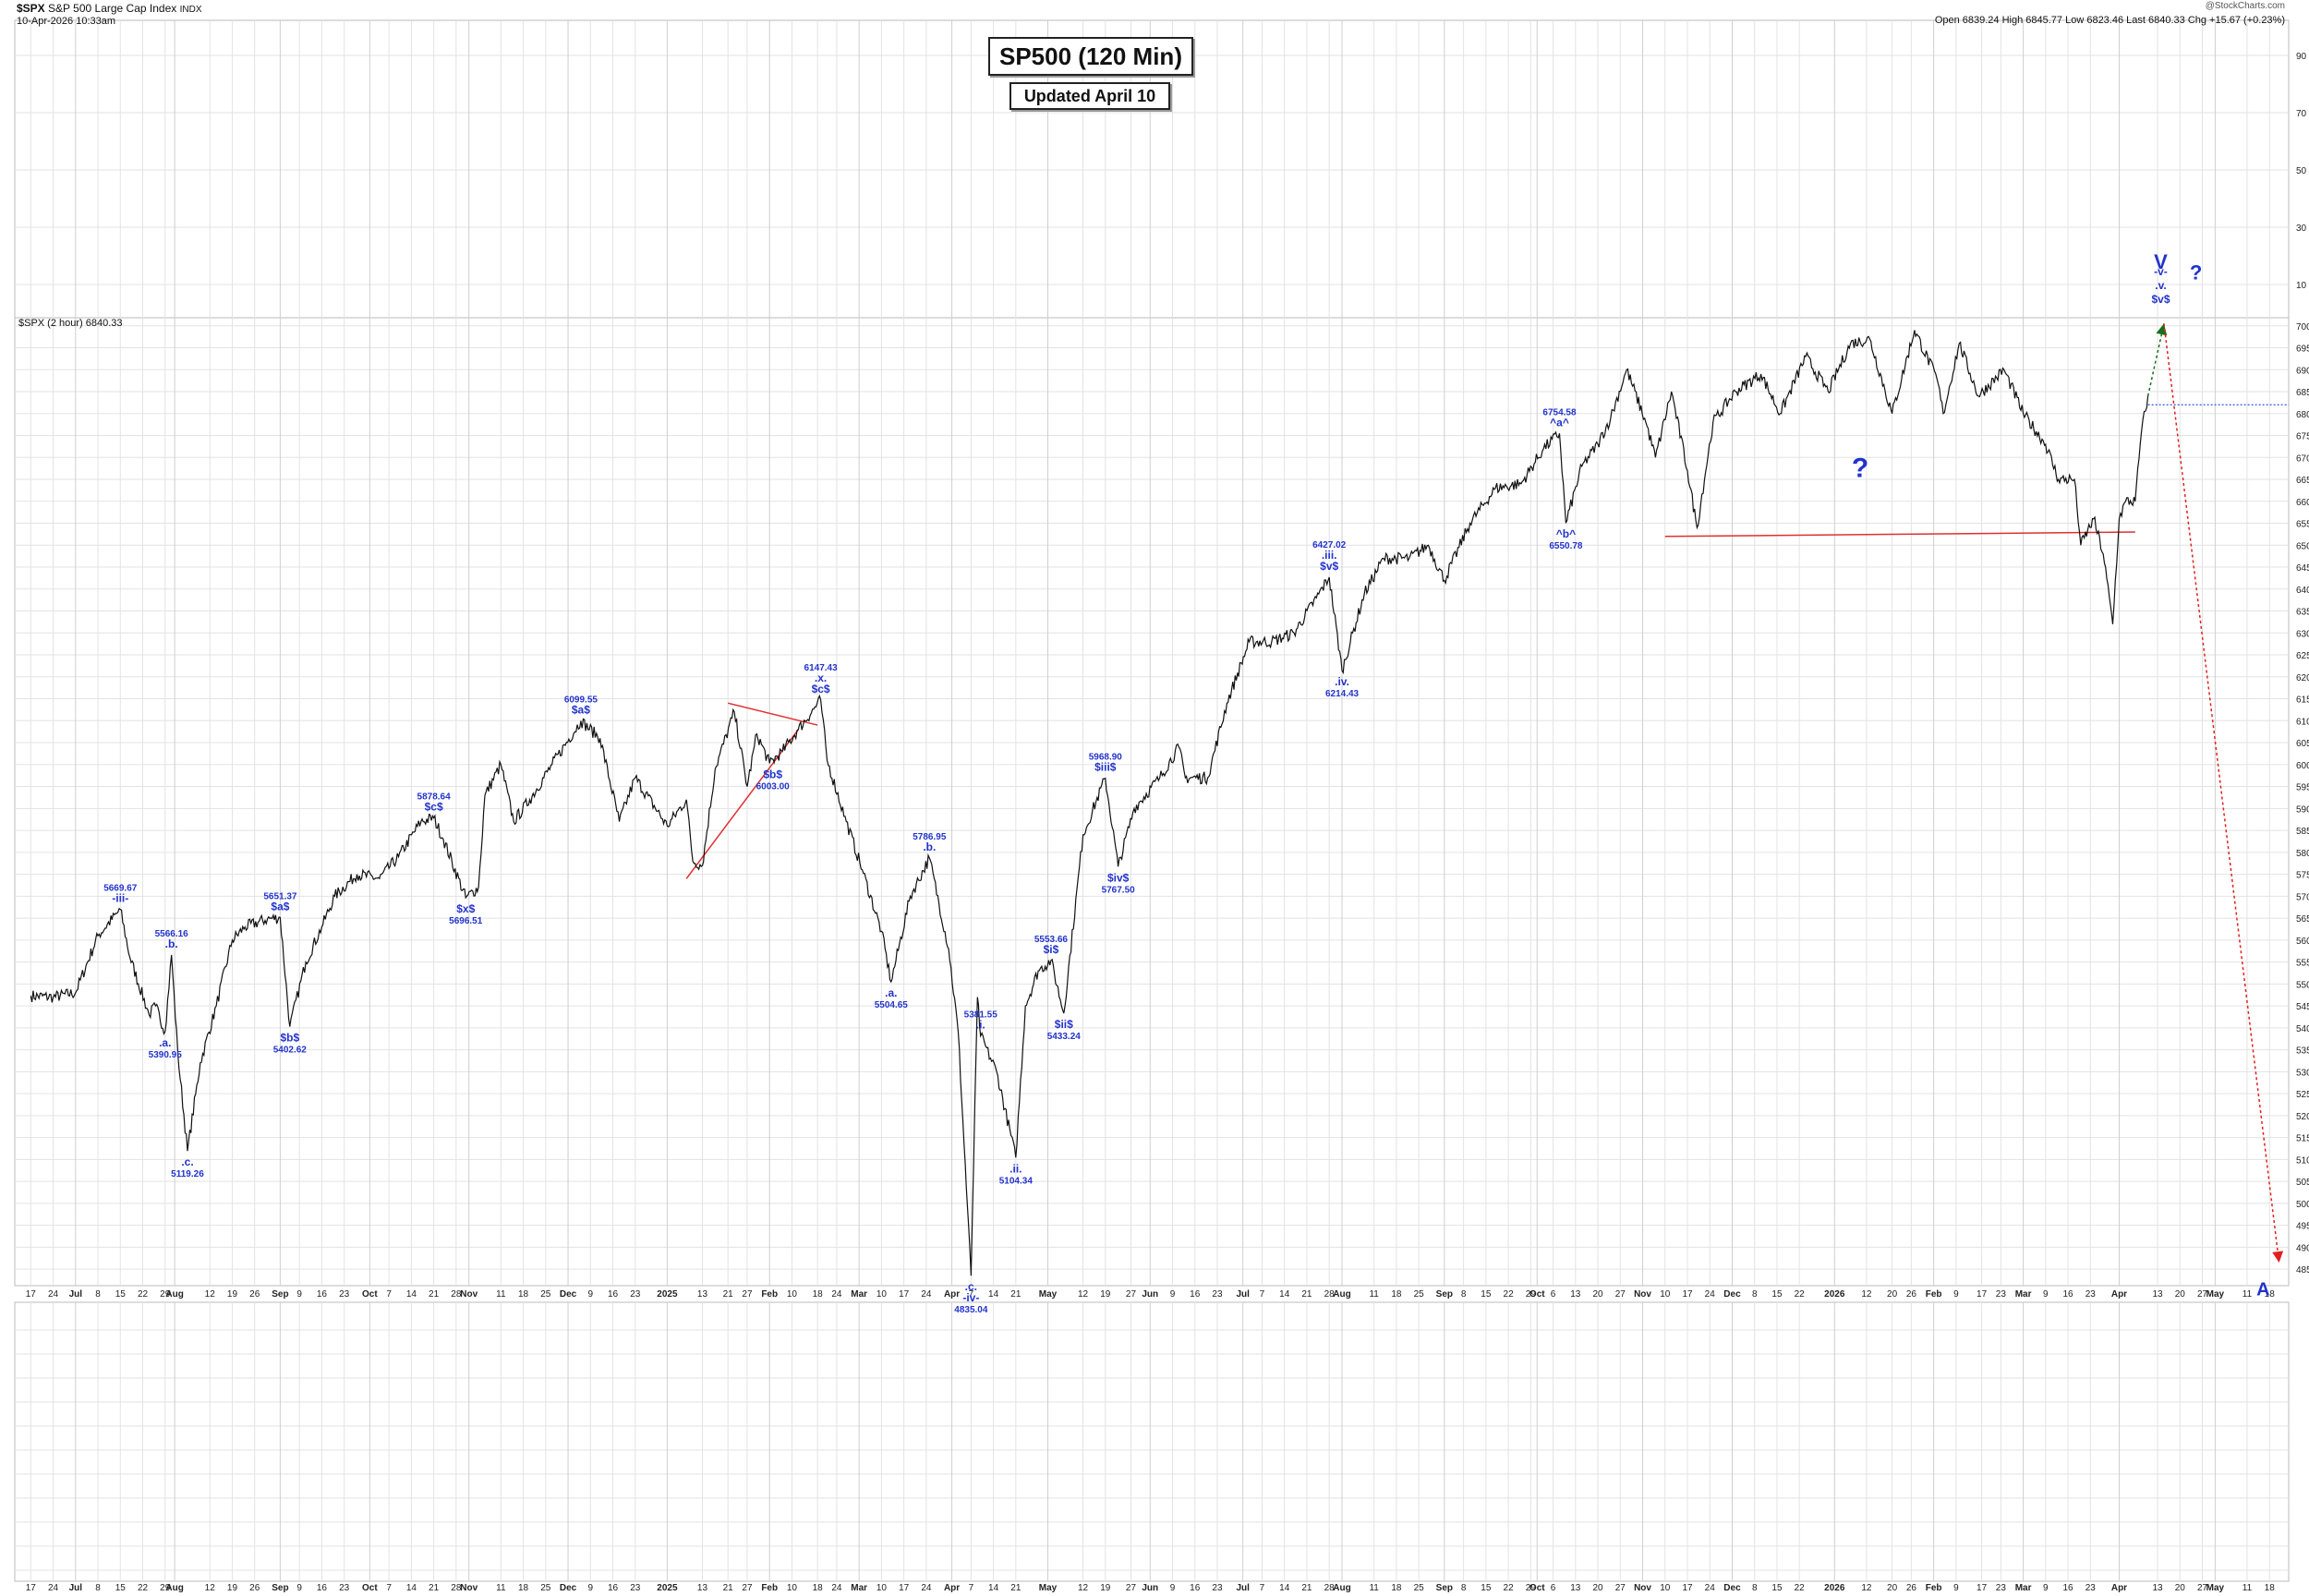 The height and width of the screenshot is (1596, 2309). I want to click on x-tick-label: Nov, so click(1642, 1294).